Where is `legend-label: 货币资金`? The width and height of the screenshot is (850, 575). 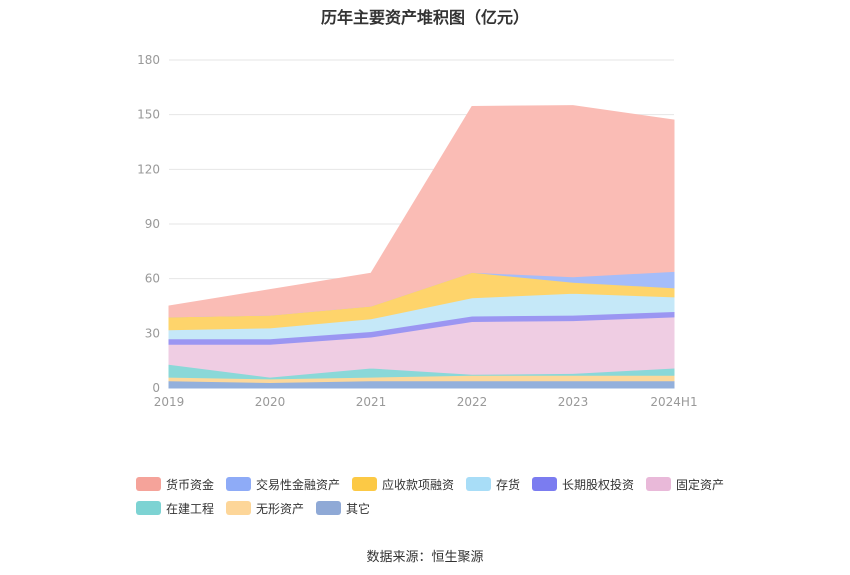 legend-label: 货币资金 is located at coordinates (190, 484).